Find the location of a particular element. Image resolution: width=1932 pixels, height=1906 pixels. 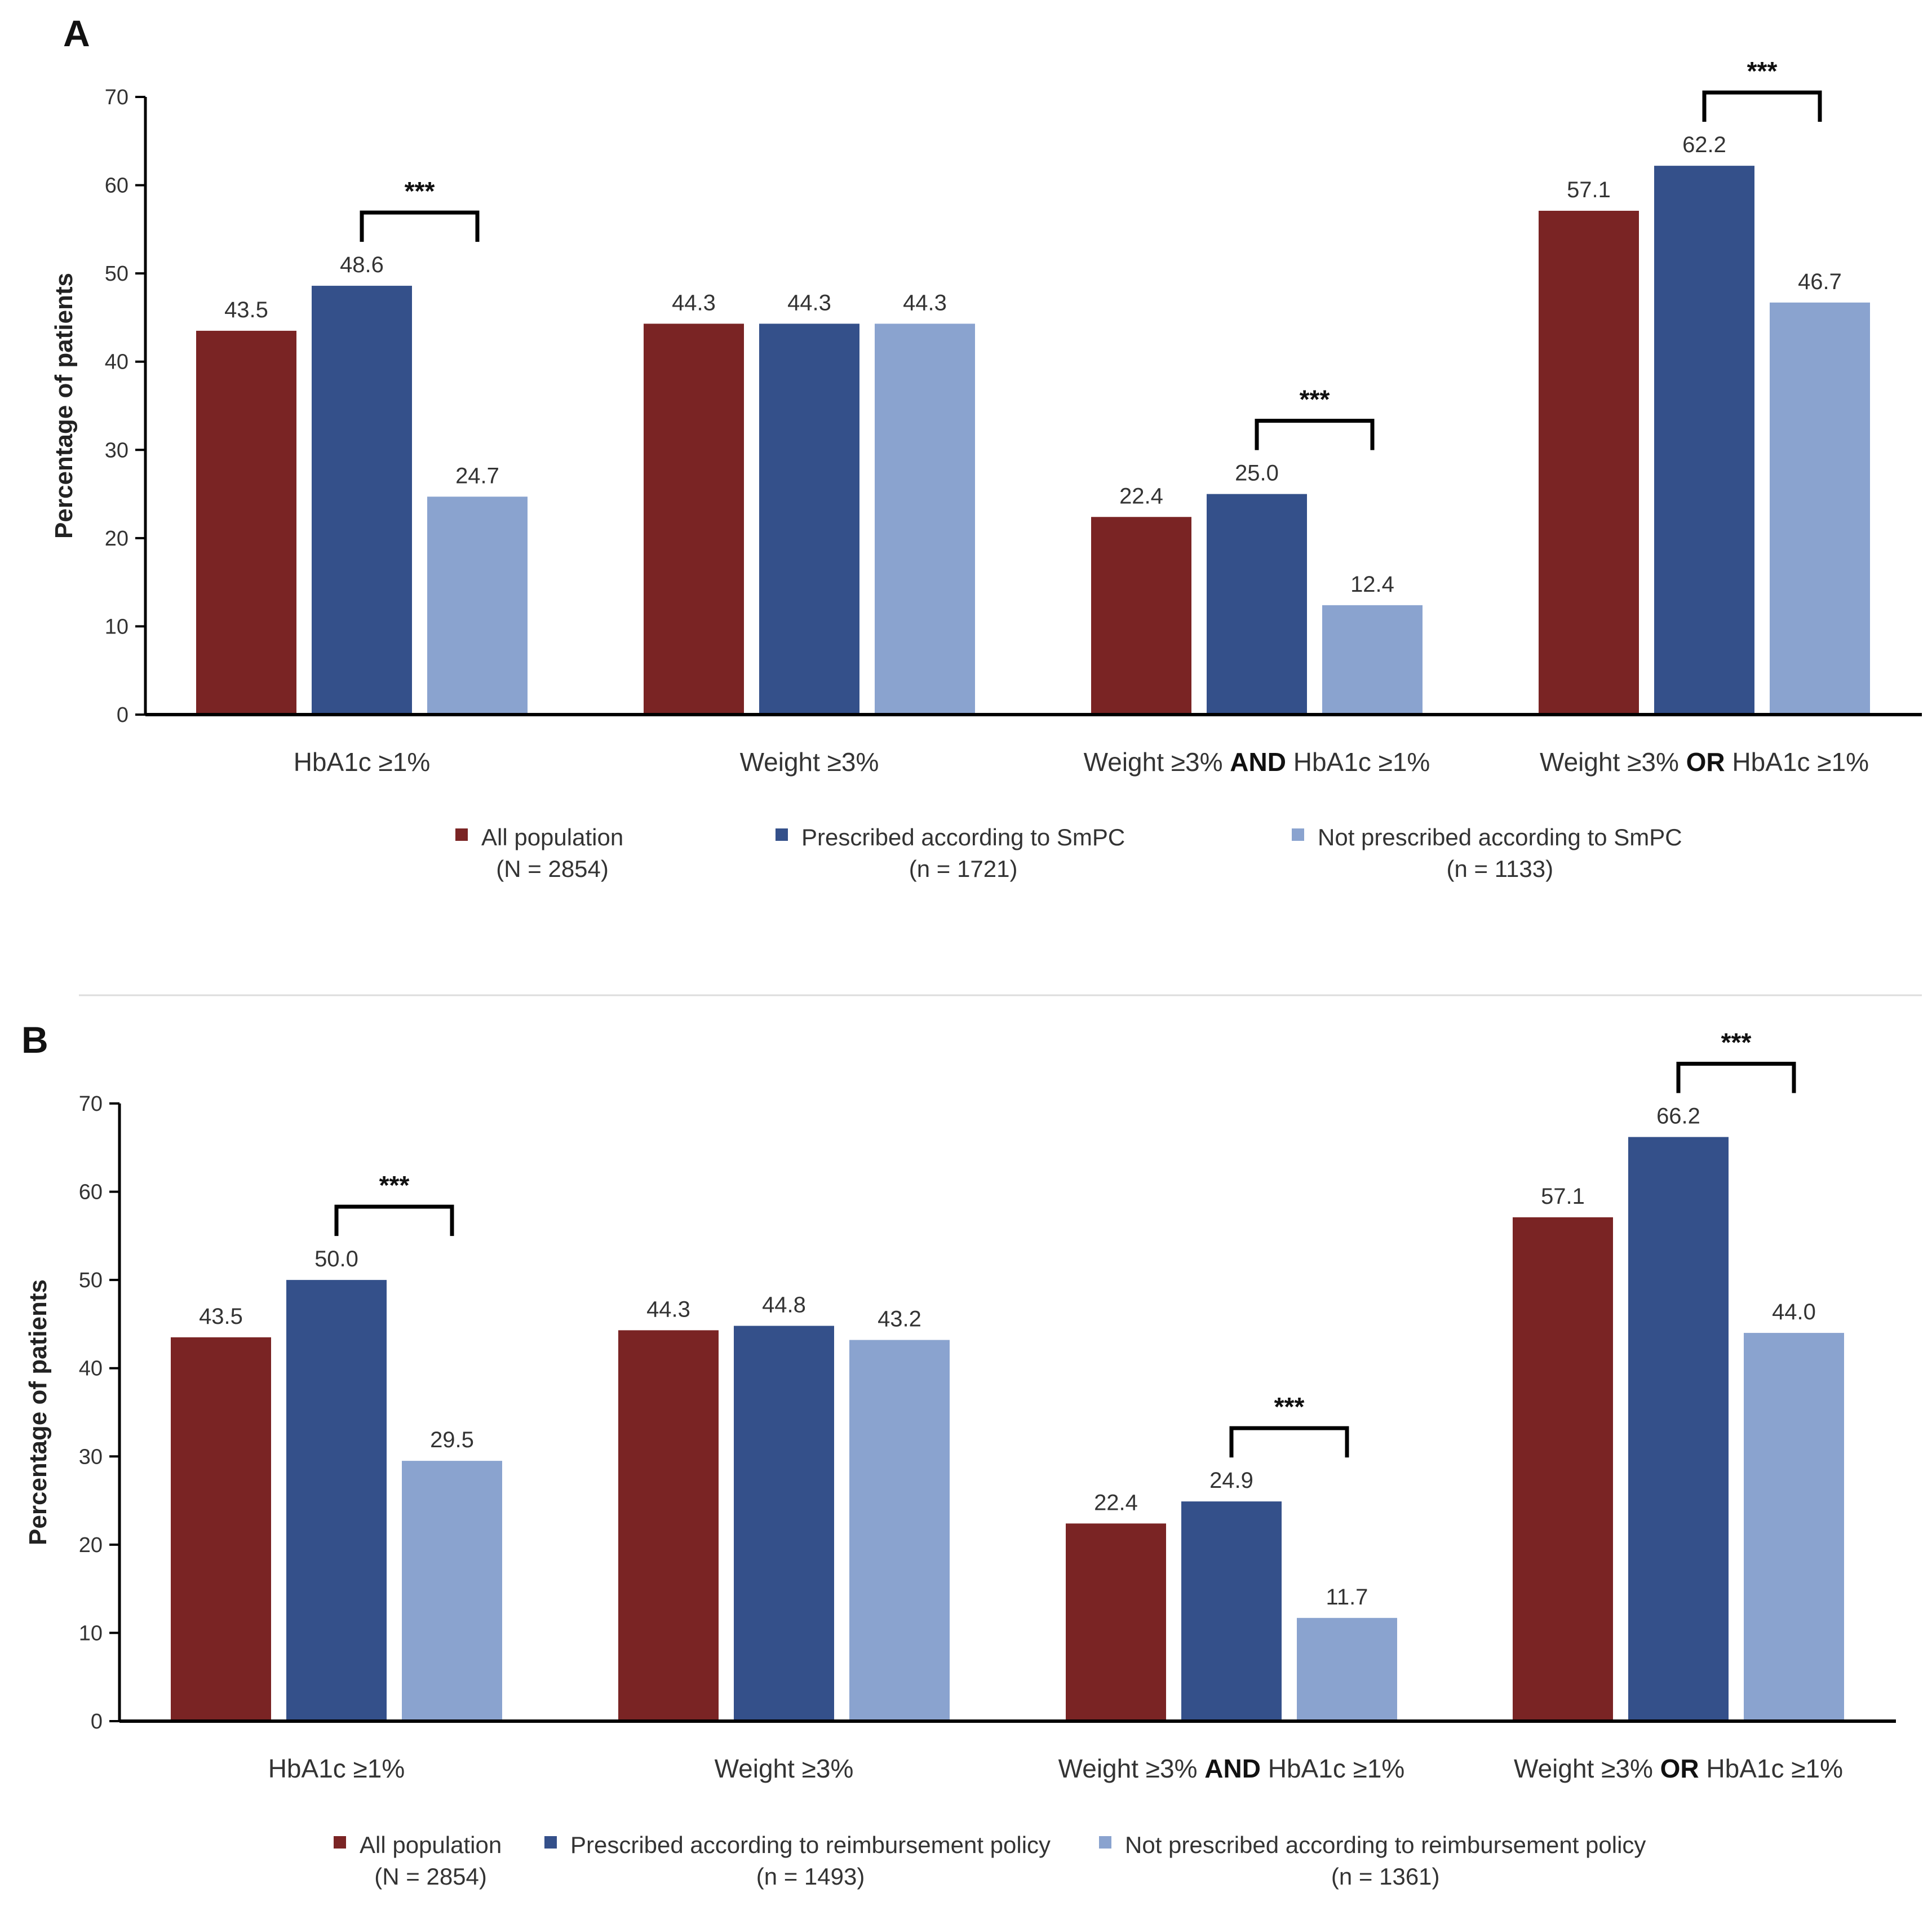

category-label: Weight ≥3% AND HbA1c ≥1% is located at coordinates (1231, 1769).